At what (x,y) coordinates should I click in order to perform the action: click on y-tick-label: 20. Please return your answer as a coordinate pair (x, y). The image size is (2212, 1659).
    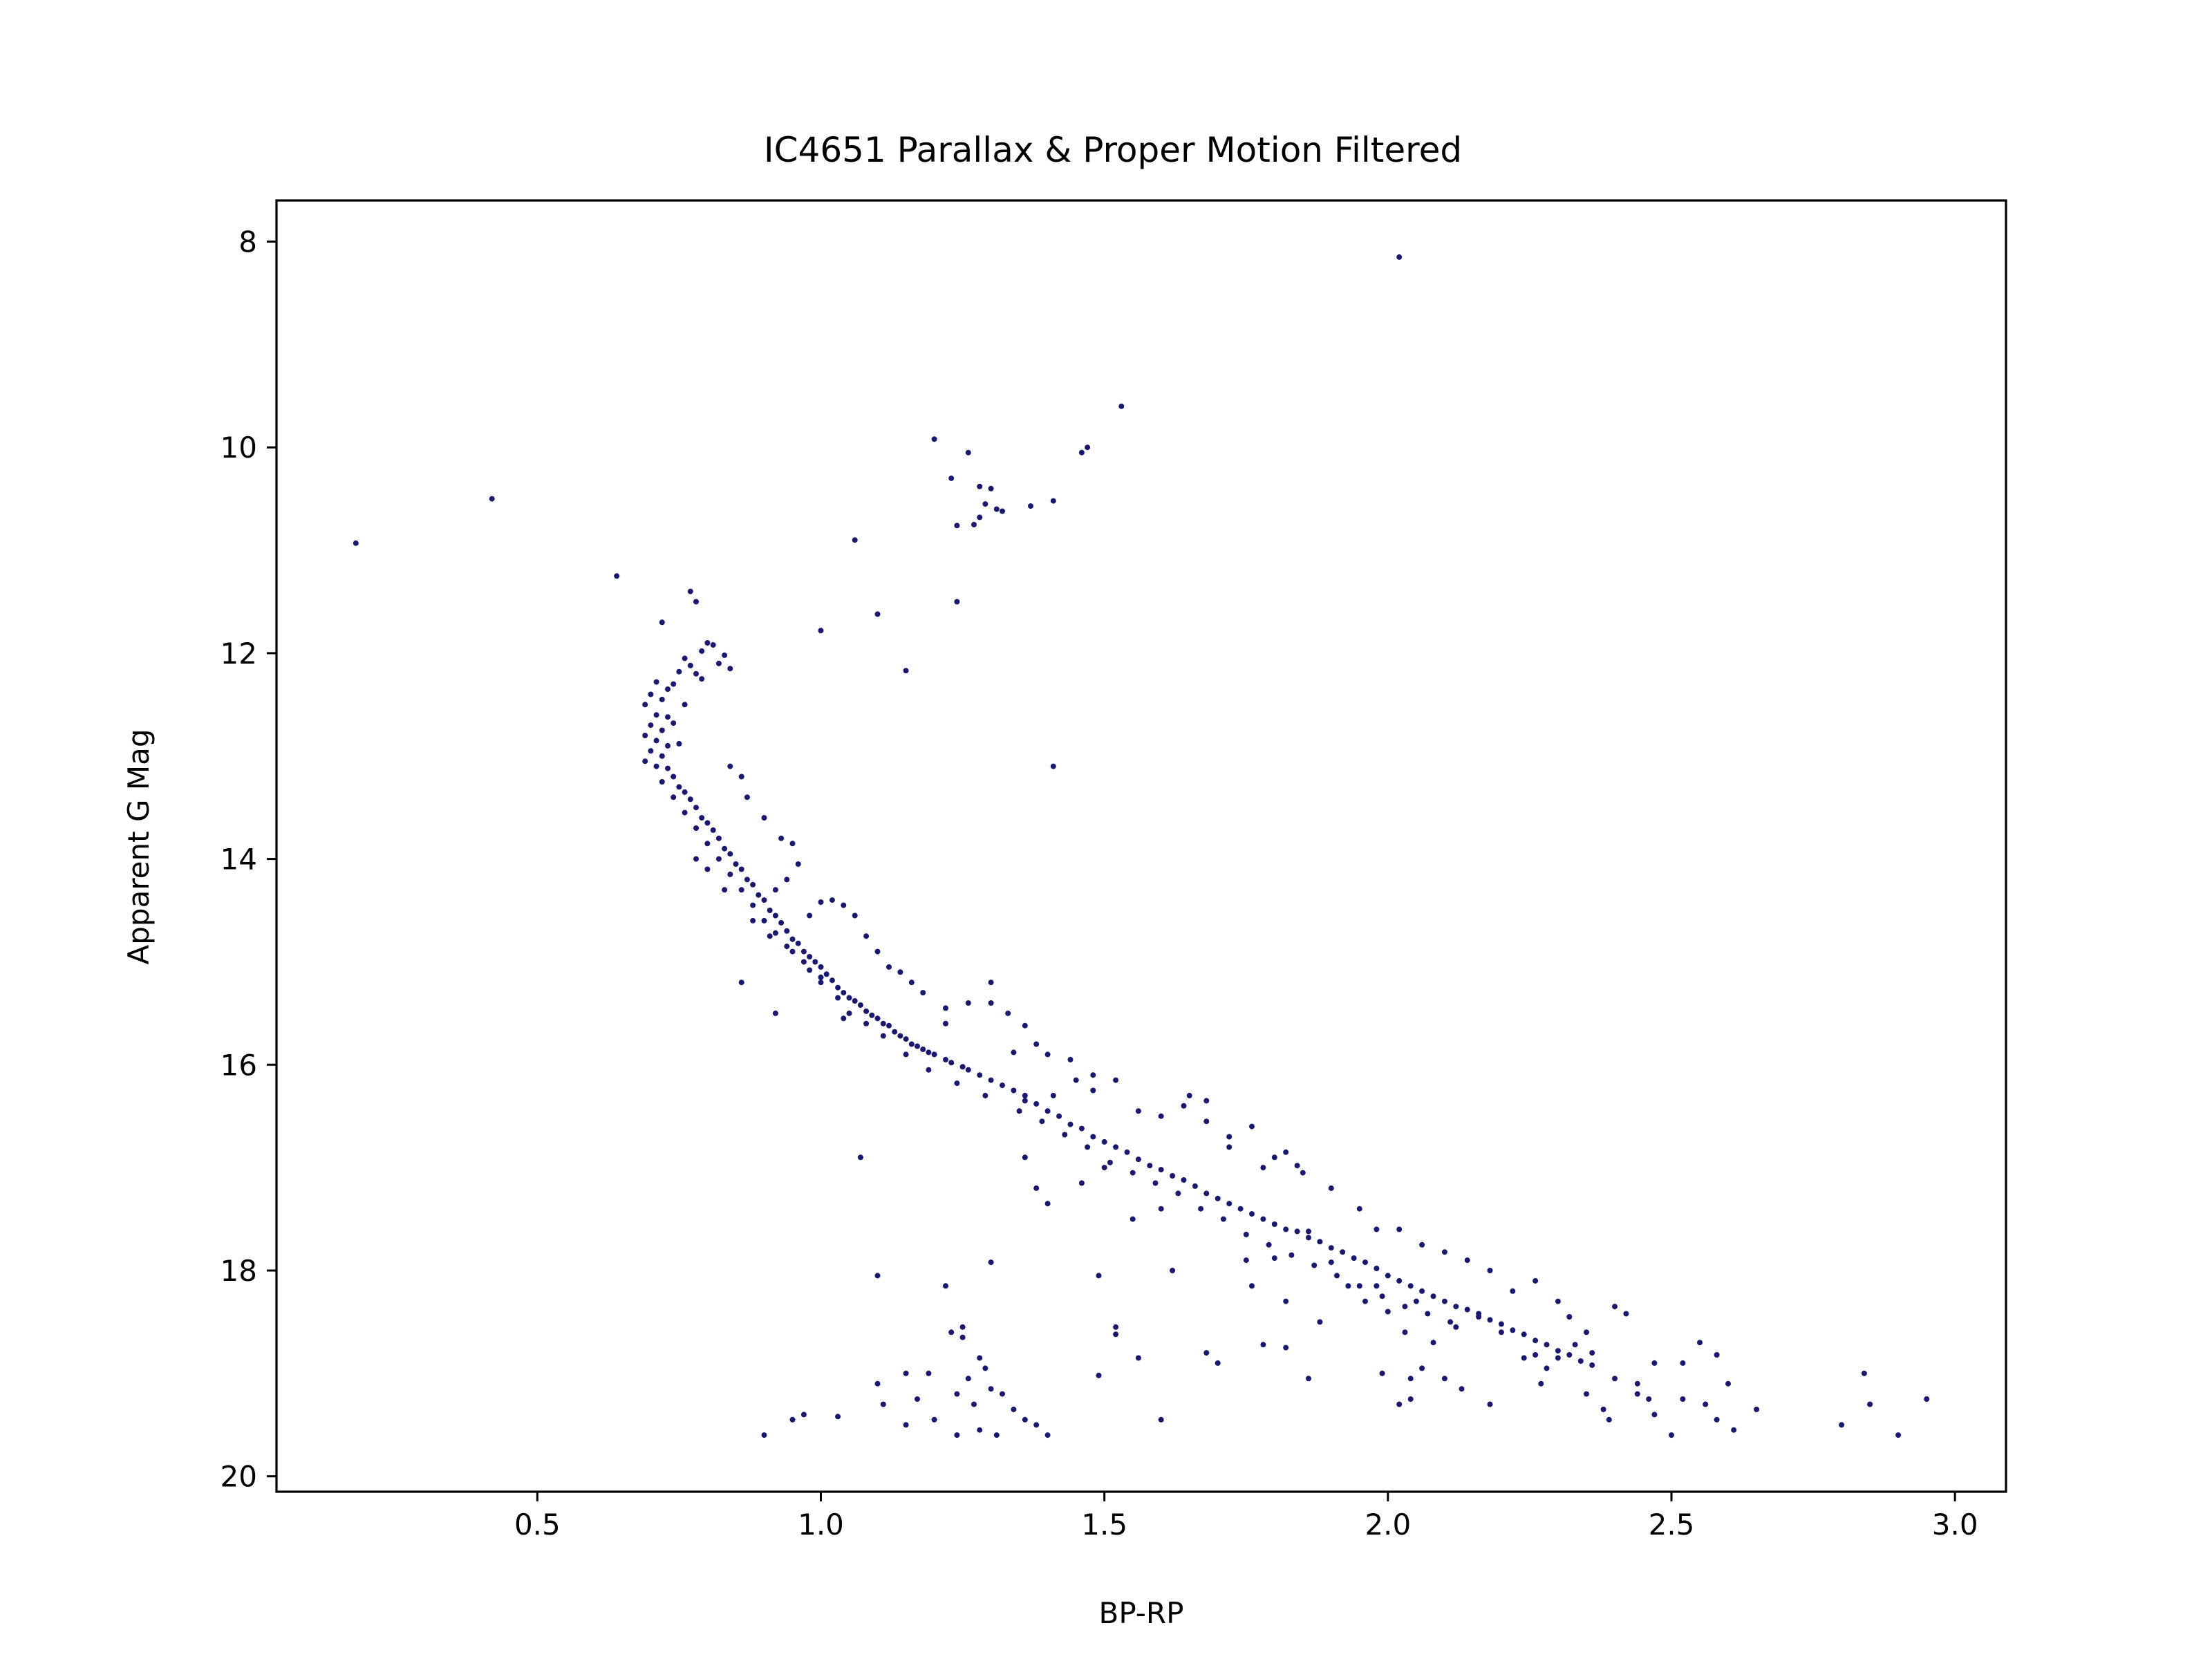
    Looking at the image, I should click on (239, 1477).